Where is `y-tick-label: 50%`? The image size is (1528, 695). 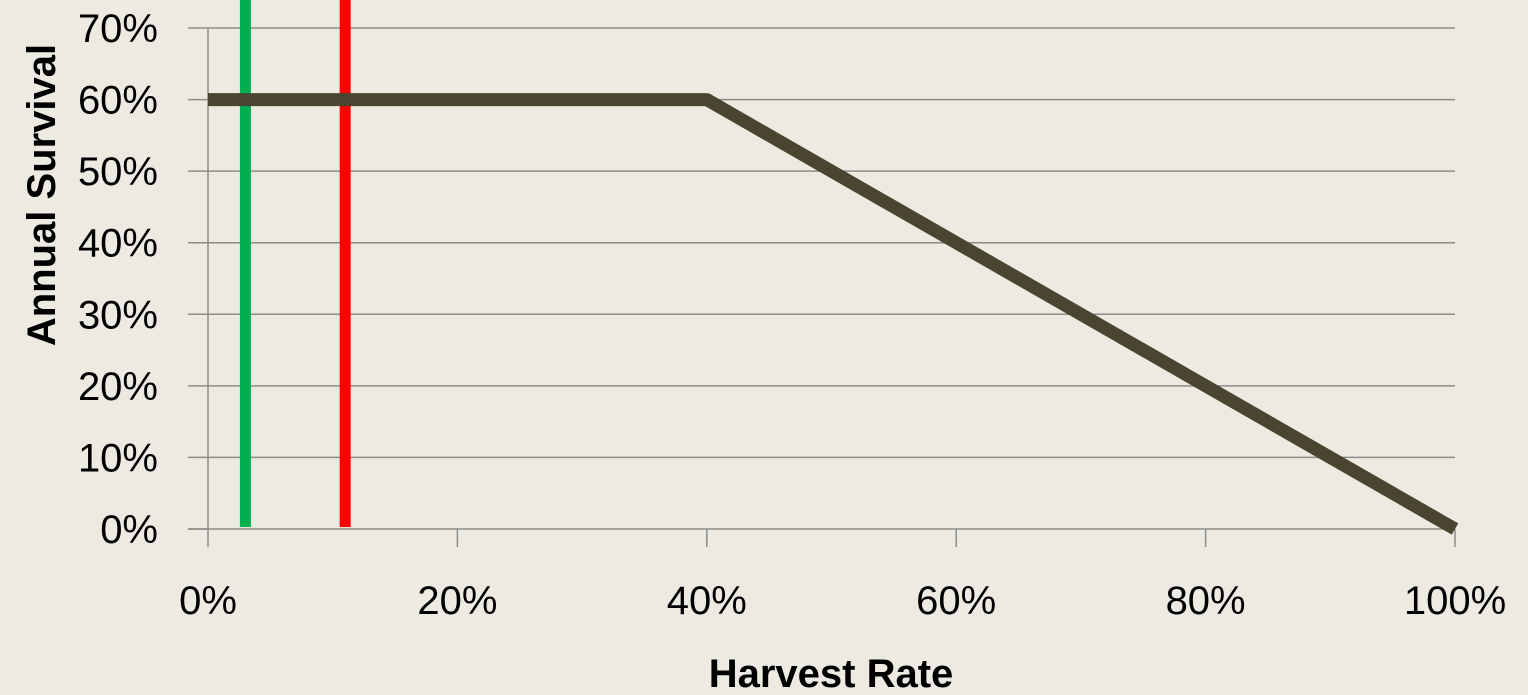 y-tick-label: 50% is located at coordinates (118, 172).